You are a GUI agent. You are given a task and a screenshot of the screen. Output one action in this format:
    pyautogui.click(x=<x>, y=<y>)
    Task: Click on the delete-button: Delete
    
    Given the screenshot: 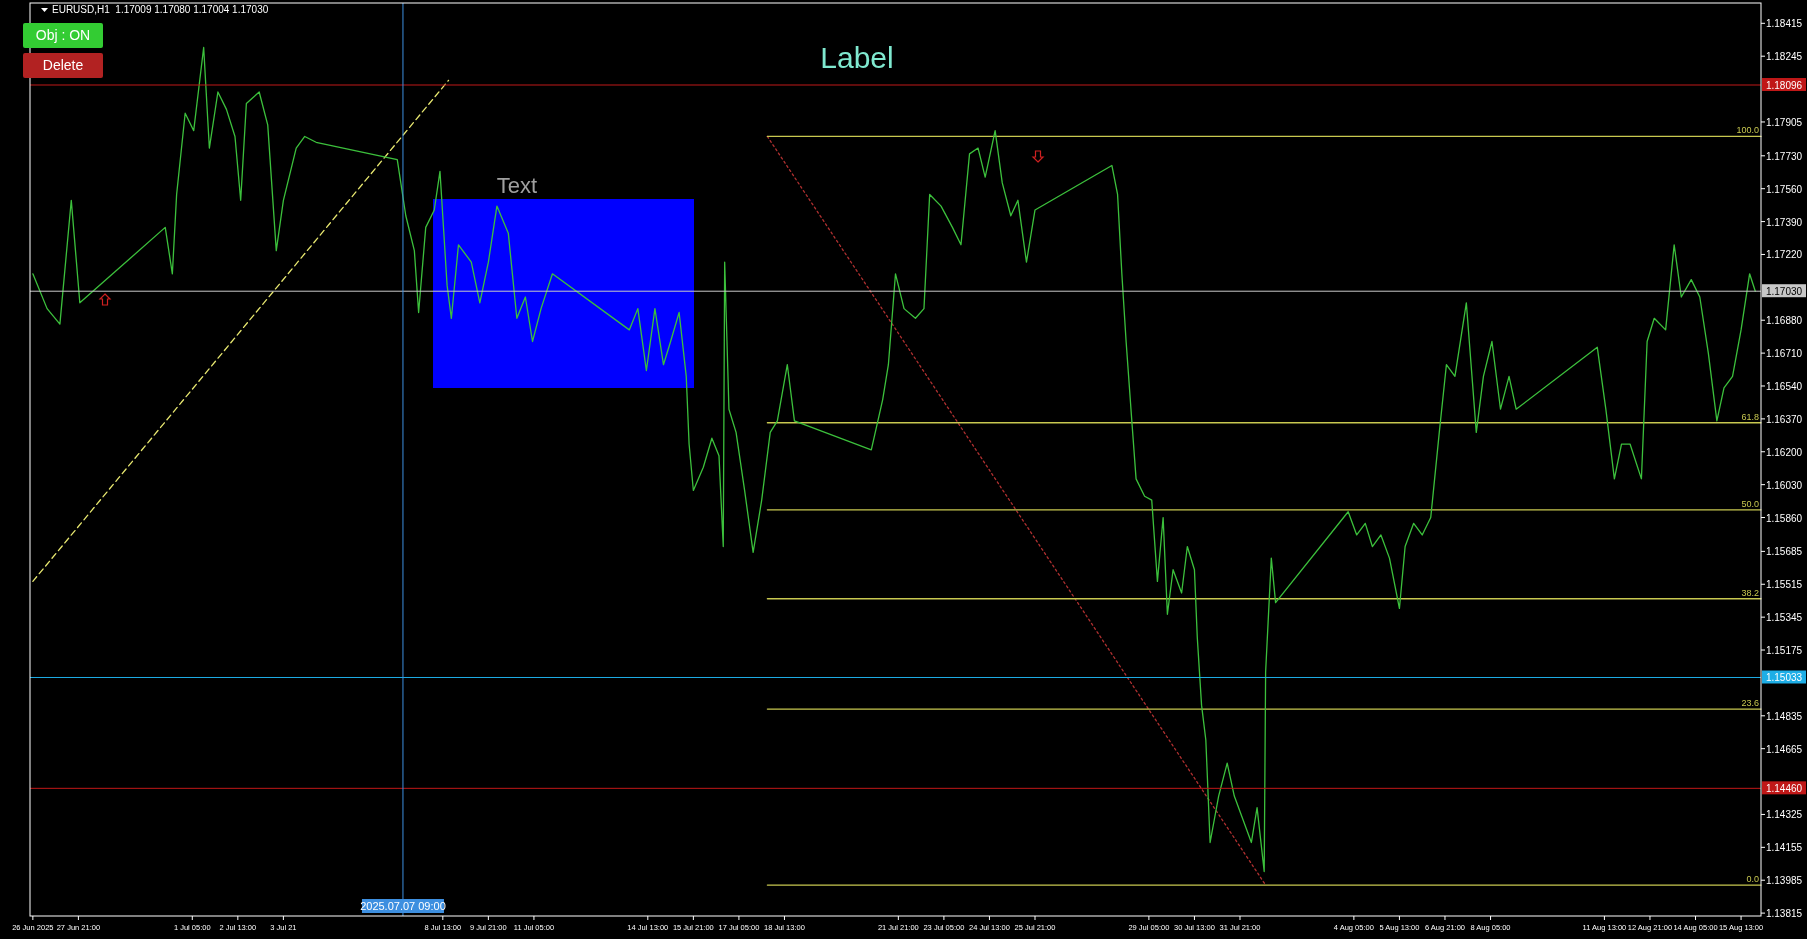 What is the action you would take?
    pyautogui.click(x=63, y=65)
    